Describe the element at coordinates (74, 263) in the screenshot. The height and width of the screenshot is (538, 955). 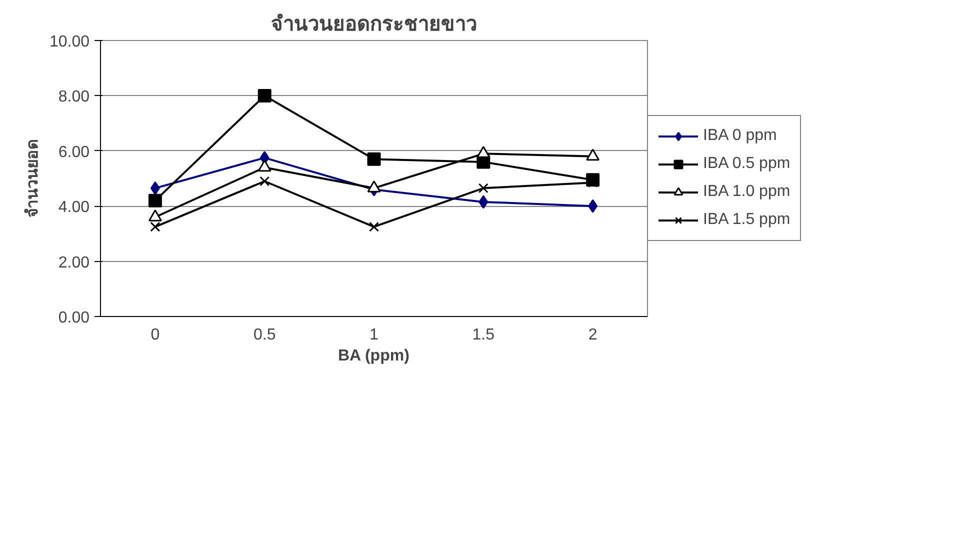
I see `y-tick-label: 2.00` at that location.